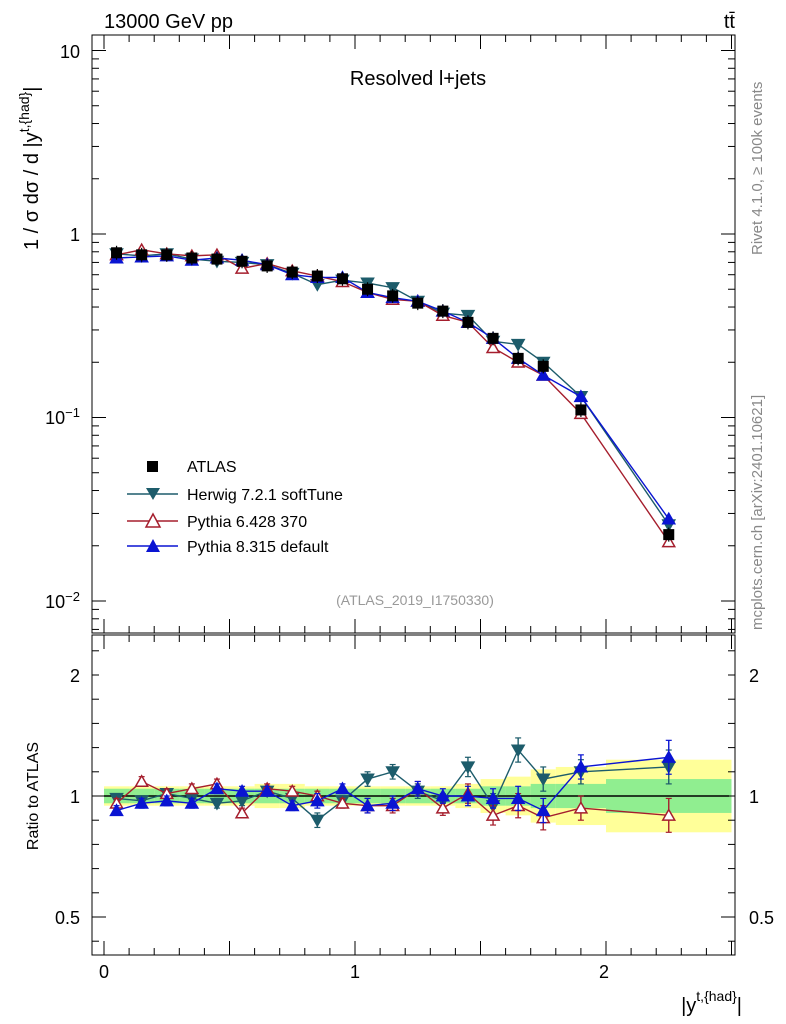 The height and width of the screenshot is (1024, 786). What do you see at coordinates (212, 467) in the screenshot?
I see `legend-label-atlas: ATLAS` at bounding box center [212, 467].